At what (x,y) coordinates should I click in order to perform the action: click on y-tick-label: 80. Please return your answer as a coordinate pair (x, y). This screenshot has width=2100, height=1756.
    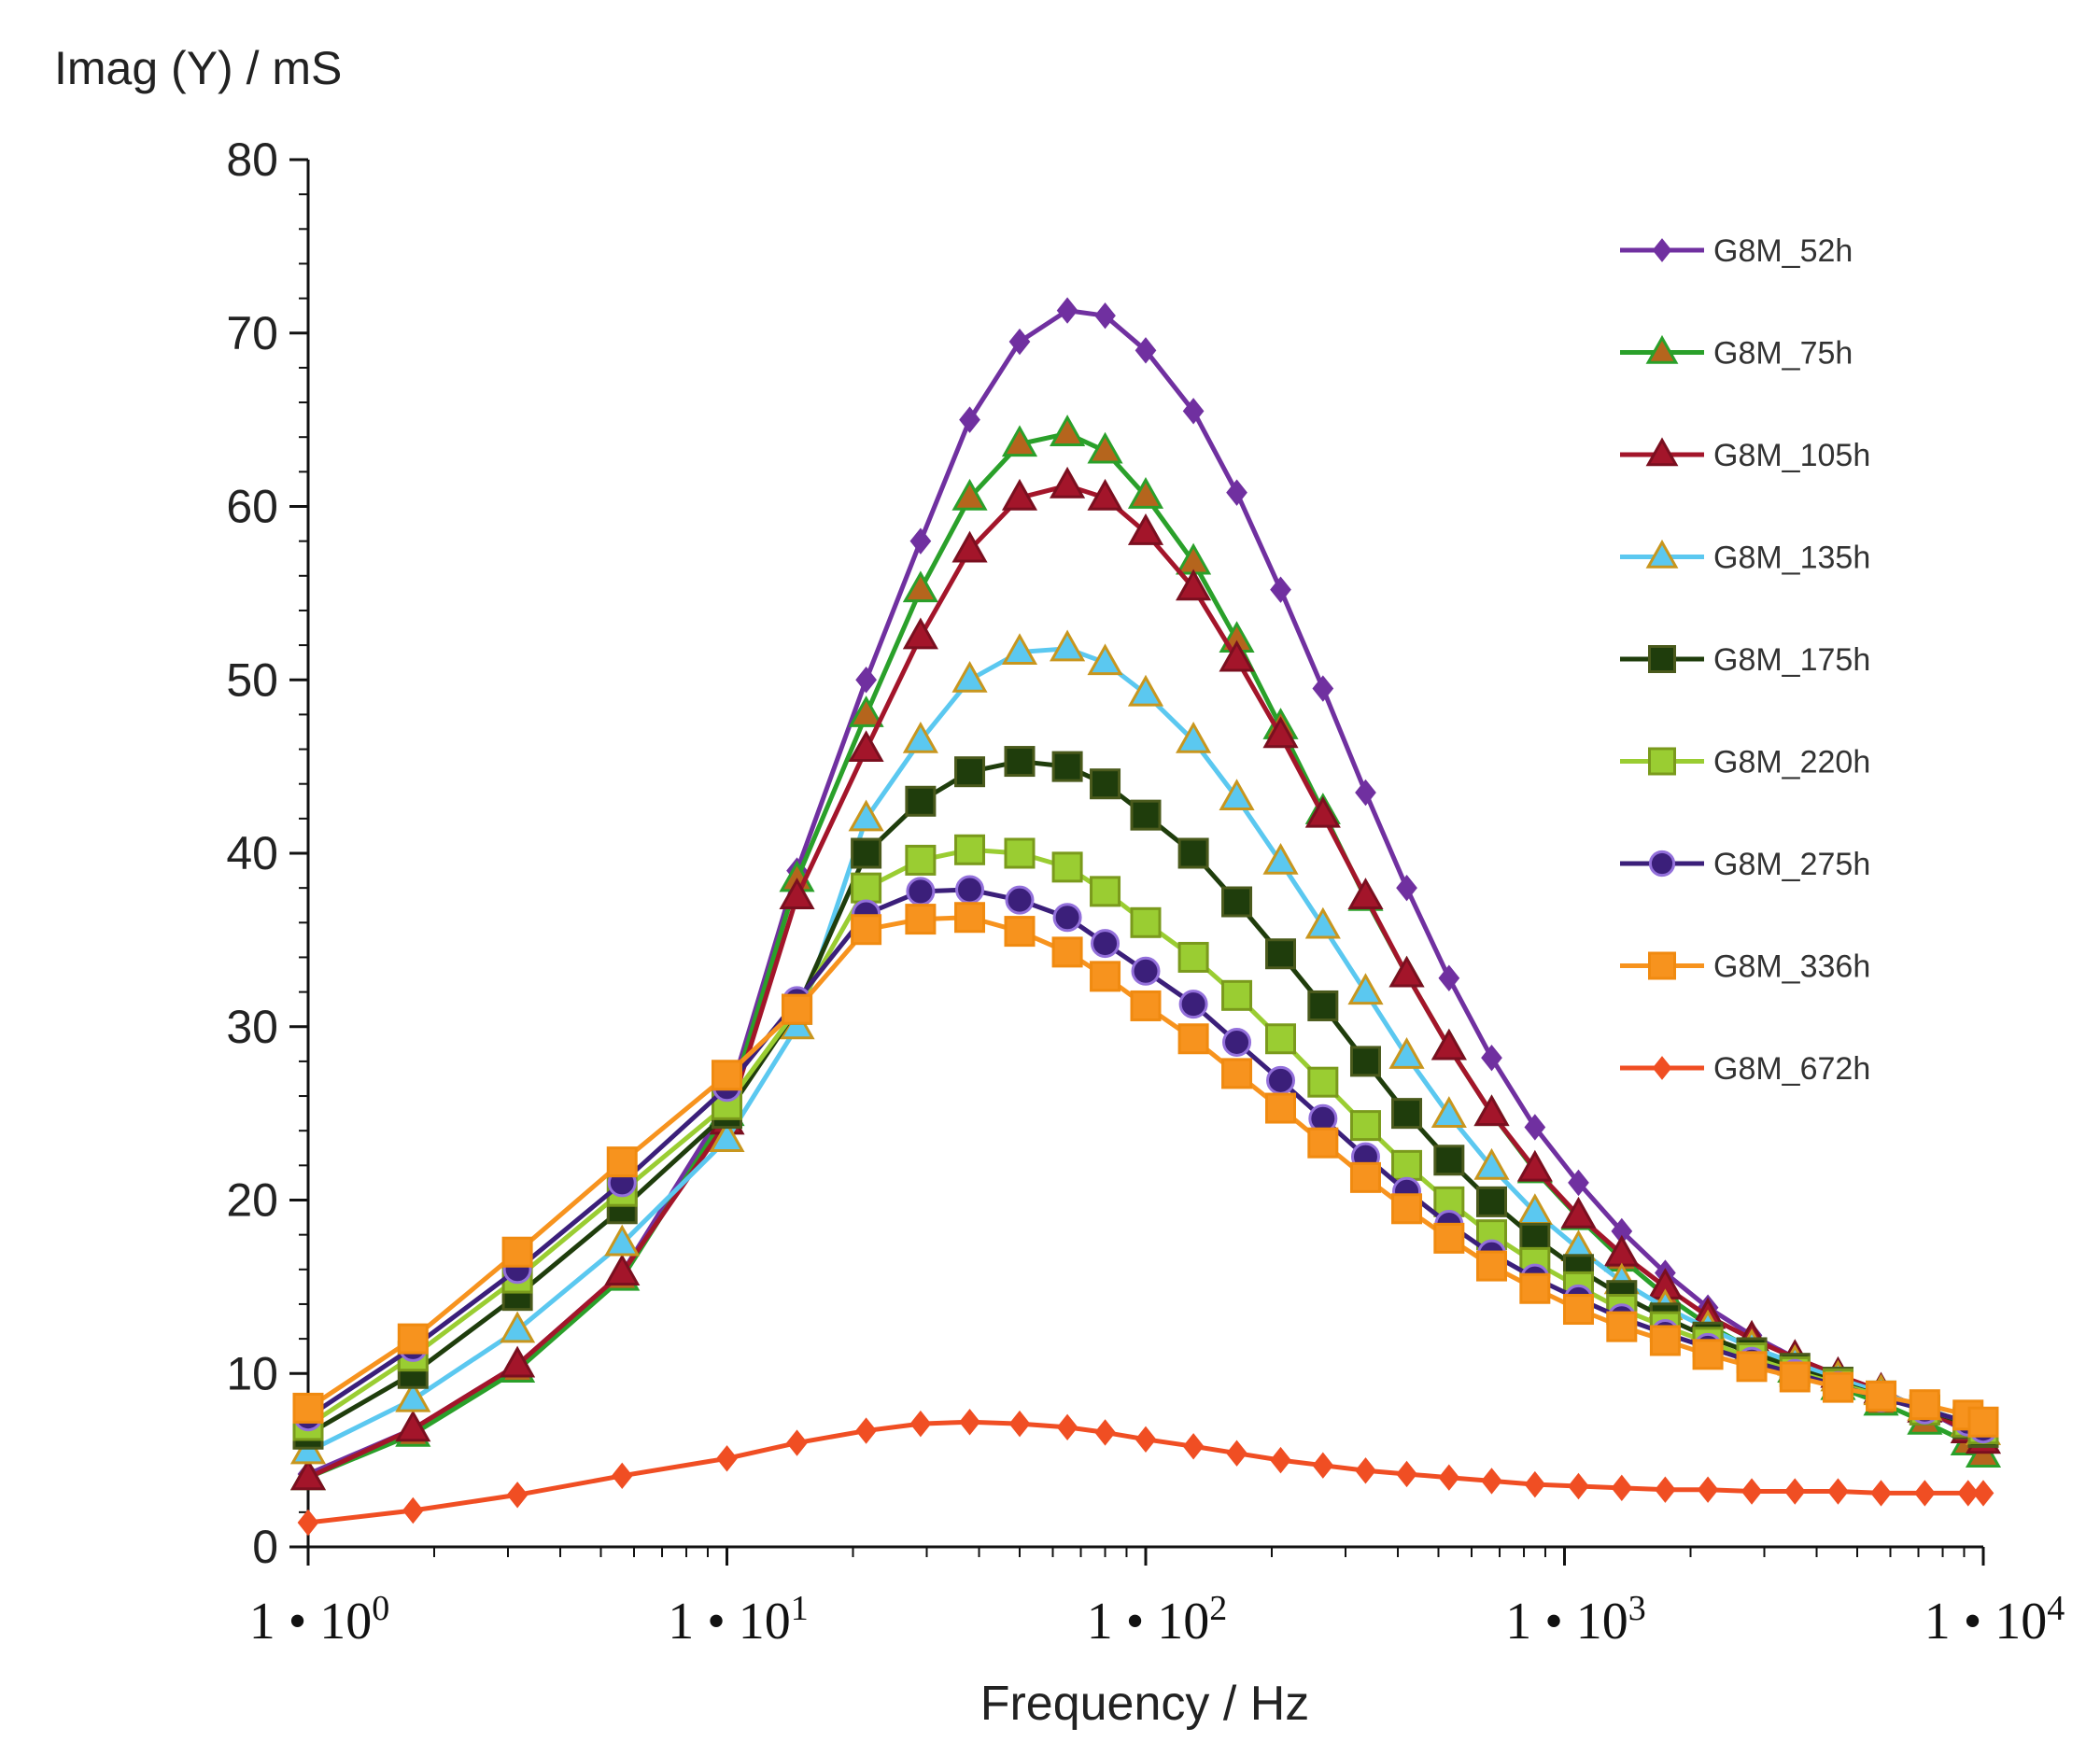
    Looking at the image, I should click on (252, 159).